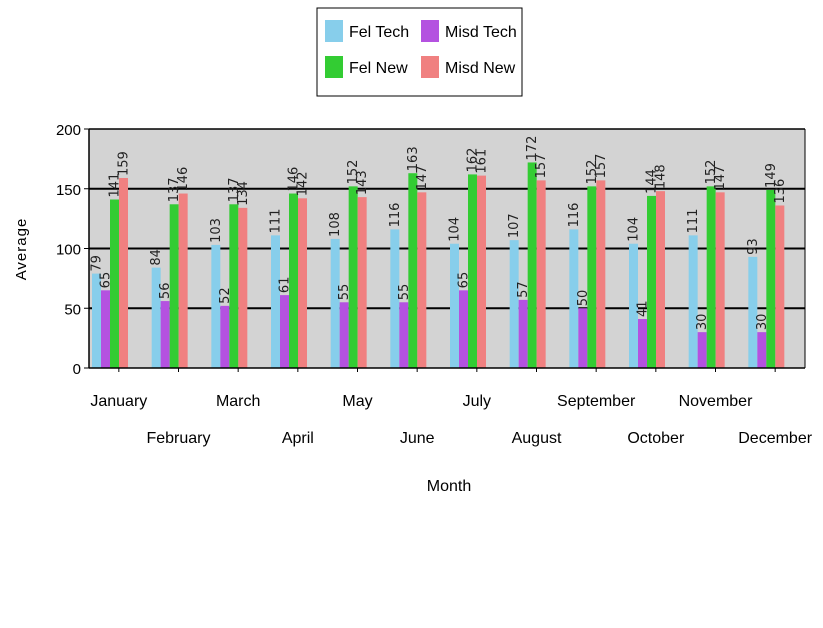  What do you see at coordinates (216, 230) in the screenshot?
I see `bar-value-label: 103` at bounding box center [216, 230].